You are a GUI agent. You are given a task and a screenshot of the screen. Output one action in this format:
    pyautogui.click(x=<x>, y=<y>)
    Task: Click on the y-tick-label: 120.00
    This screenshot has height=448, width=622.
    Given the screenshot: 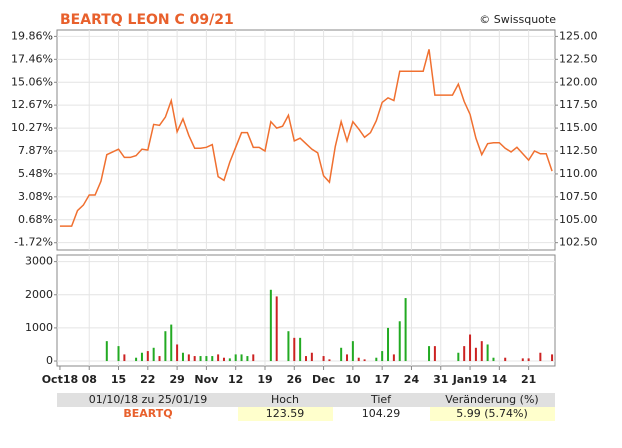 What is the action you would take?
    pyautogui.click(x=578, y=81)
    